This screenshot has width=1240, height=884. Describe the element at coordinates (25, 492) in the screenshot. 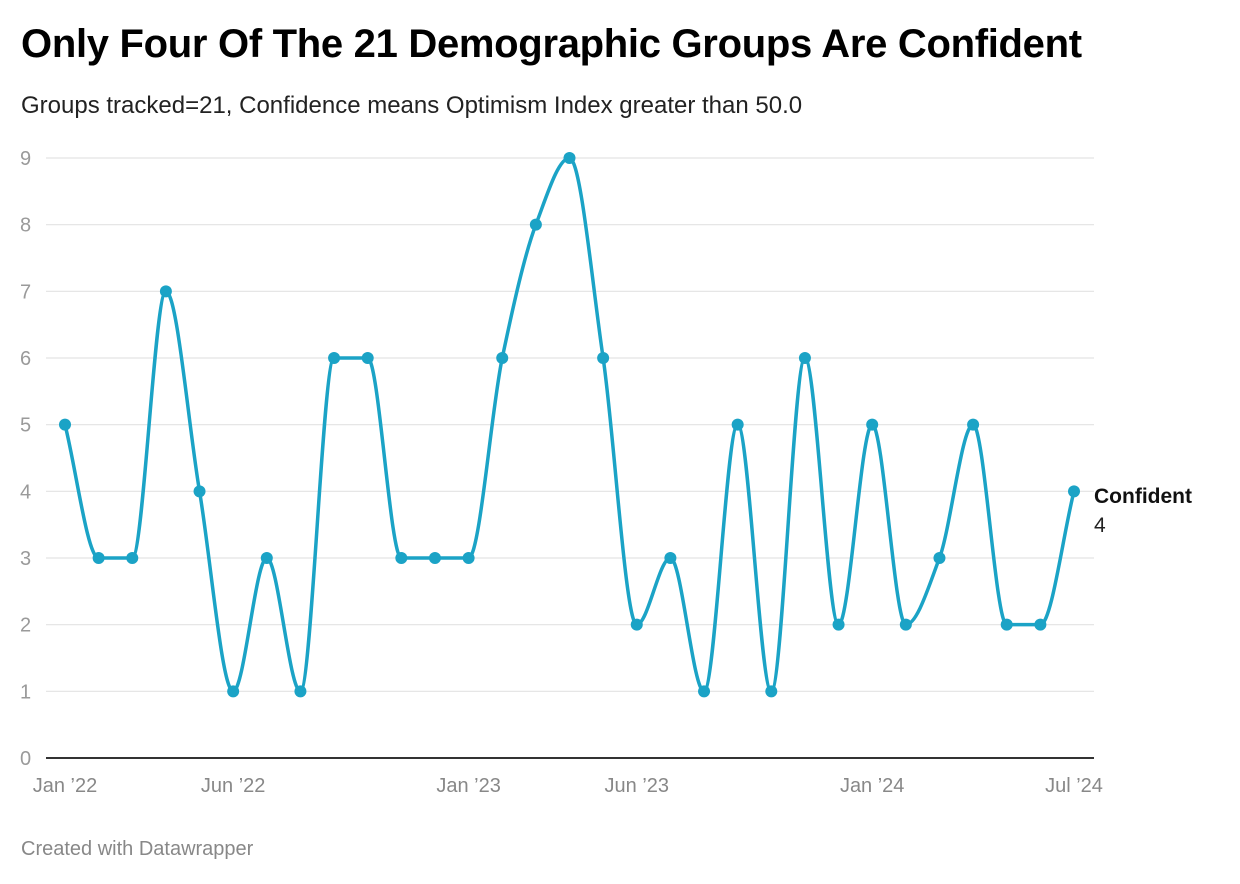

I see `y-tick-label: 4` at that location.